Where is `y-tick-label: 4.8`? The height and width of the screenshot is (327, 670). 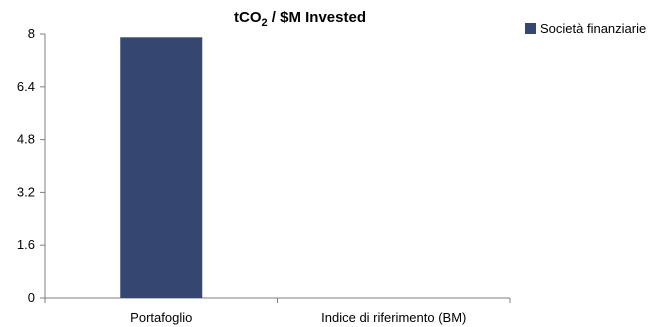
y-tick-label: 4.8 is located at coordinates (26, 139).